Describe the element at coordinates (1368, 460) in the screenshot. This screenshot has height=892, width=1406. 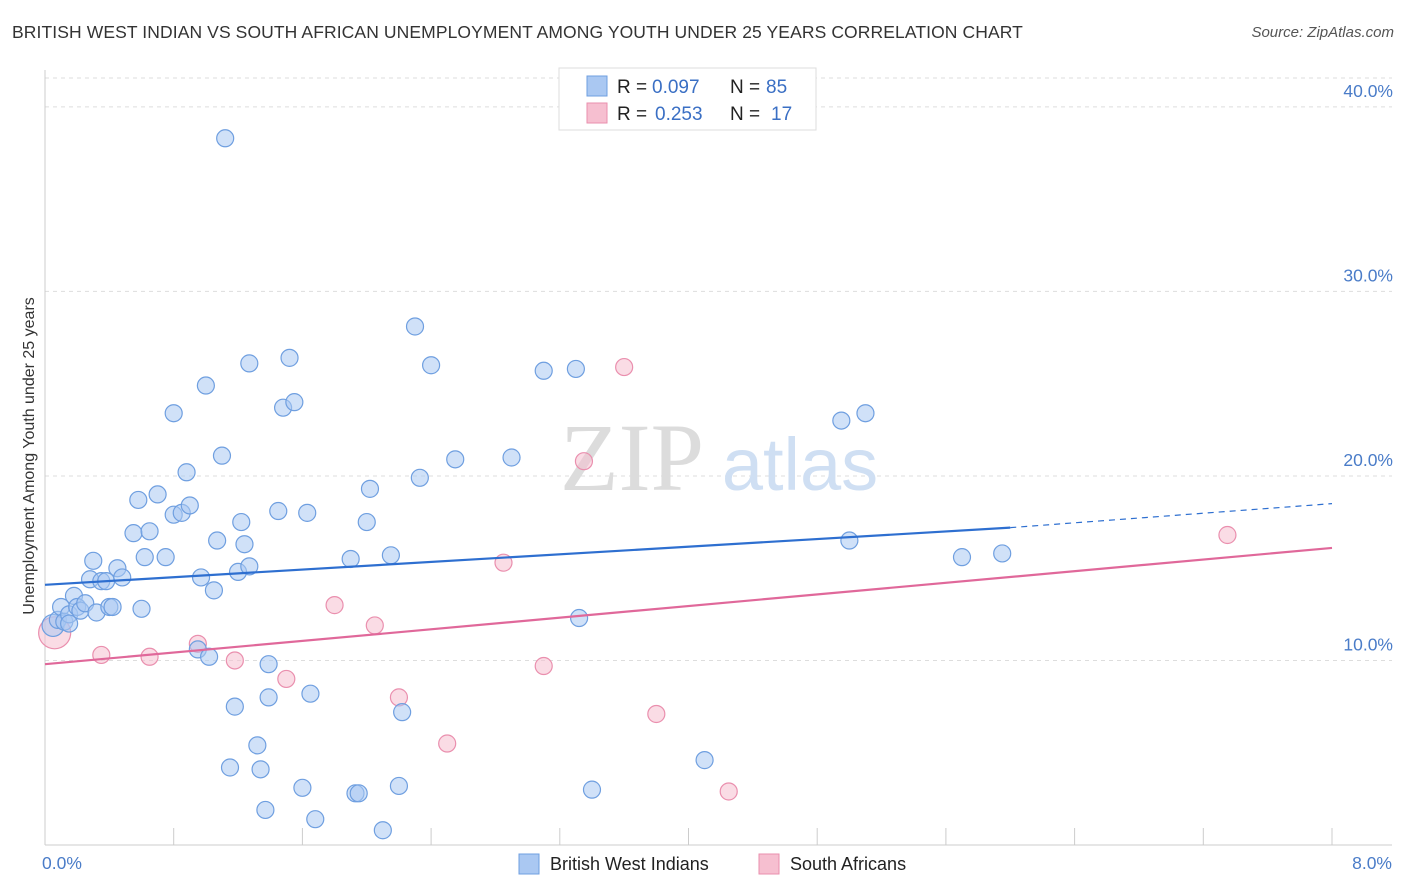
I see `y-tick-label: 20.0%` at that location.